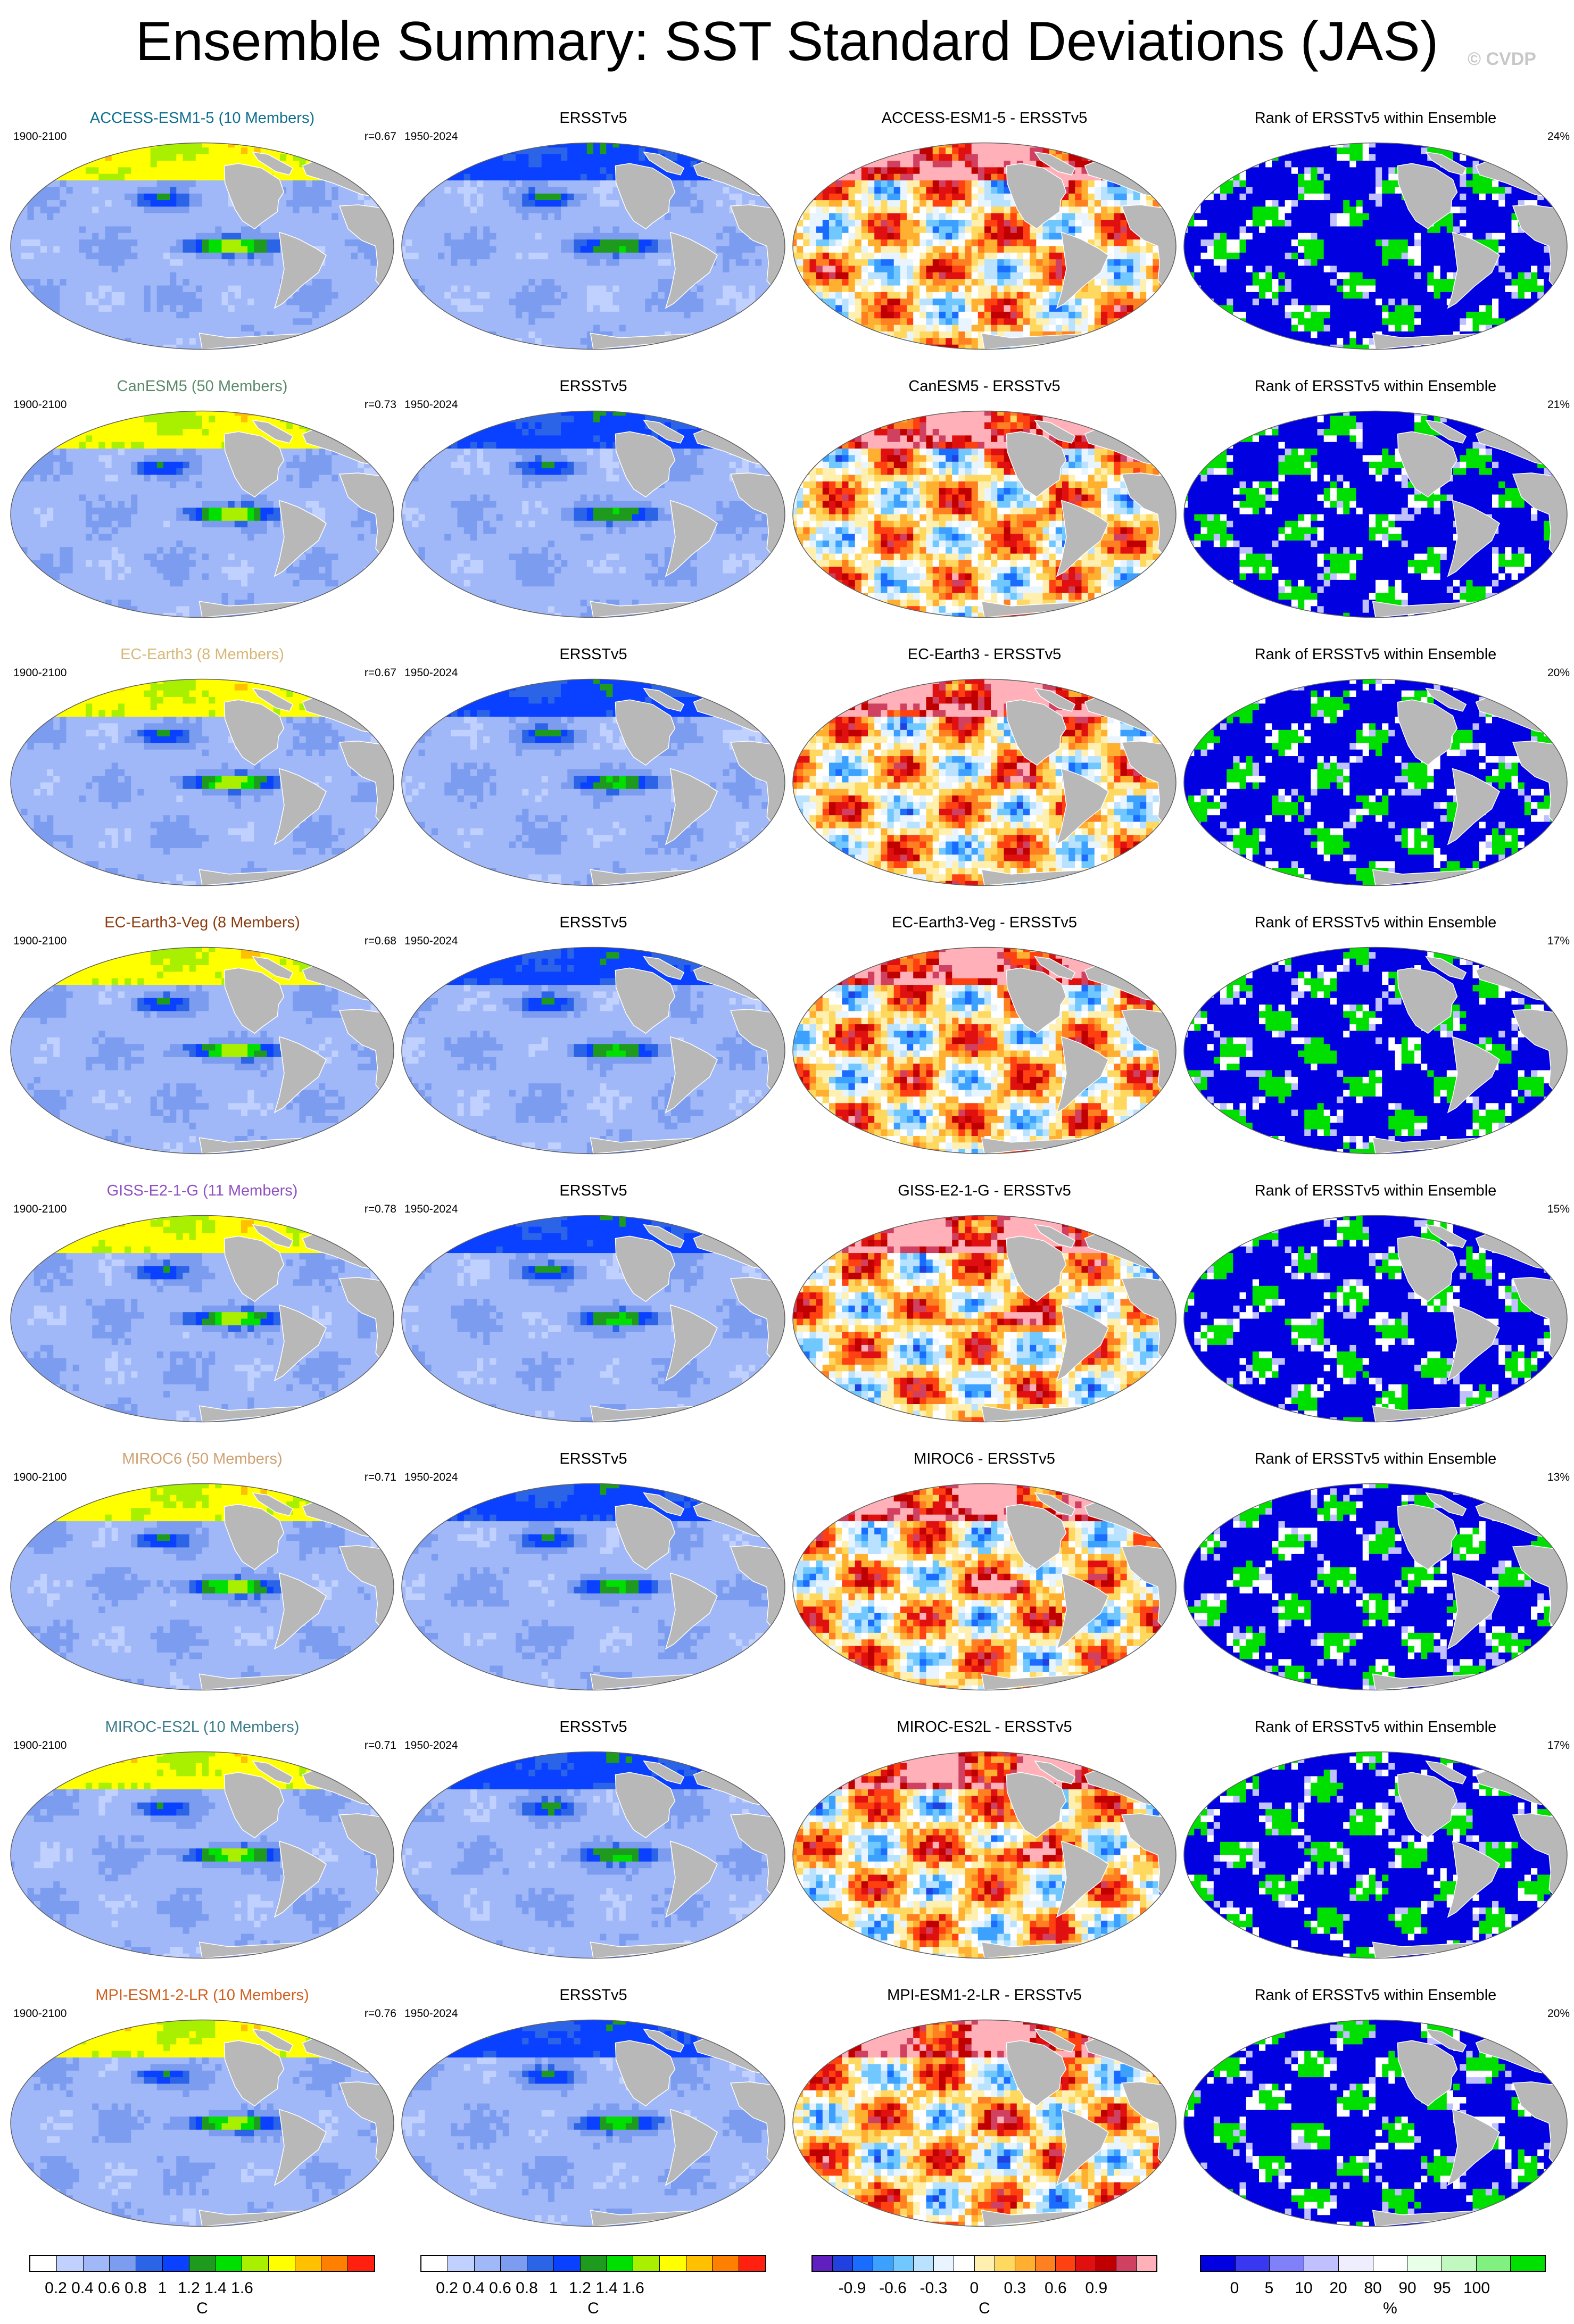 The image size is (1574, 2324). I want to click on panel-mpi-esm1-2-lr-obs: ERSSTv5 1950-2024, so click(593, 2111).